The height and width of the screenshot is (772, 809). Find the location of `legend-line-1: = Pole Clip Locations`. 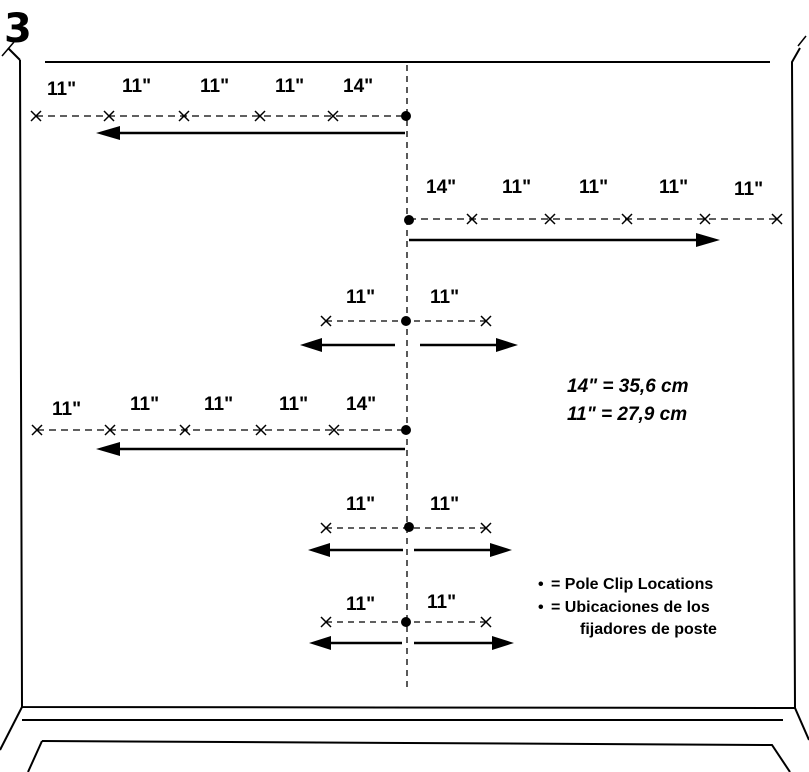

legend-line-1: = Pole Clip Locations is located at coordinates (632, 584).